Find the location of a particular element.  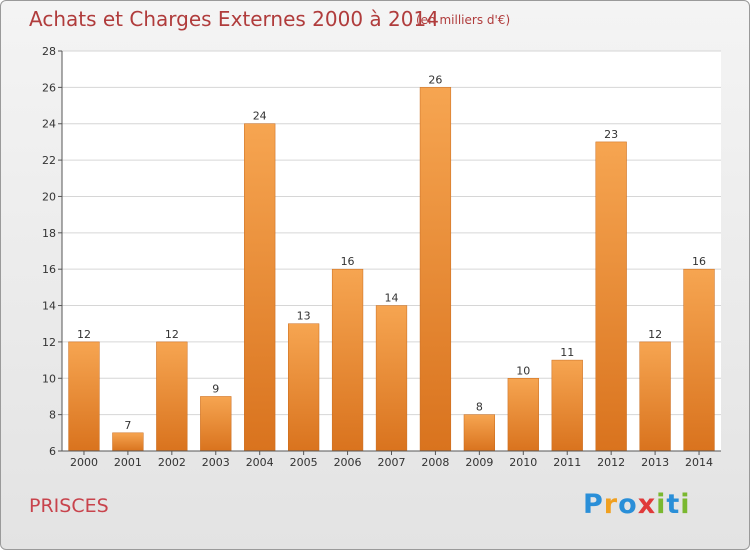

y-tick-label: 20 is located at coordinates (49, 196).